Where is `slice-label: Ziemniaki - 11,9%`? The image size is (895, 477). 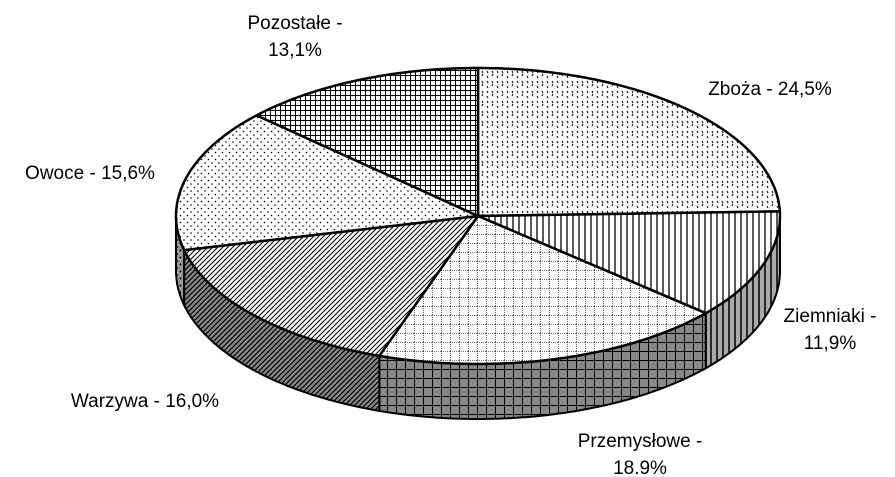
slice-label: Ziemniaki - 11,9% is located at coordinates (830, 330).